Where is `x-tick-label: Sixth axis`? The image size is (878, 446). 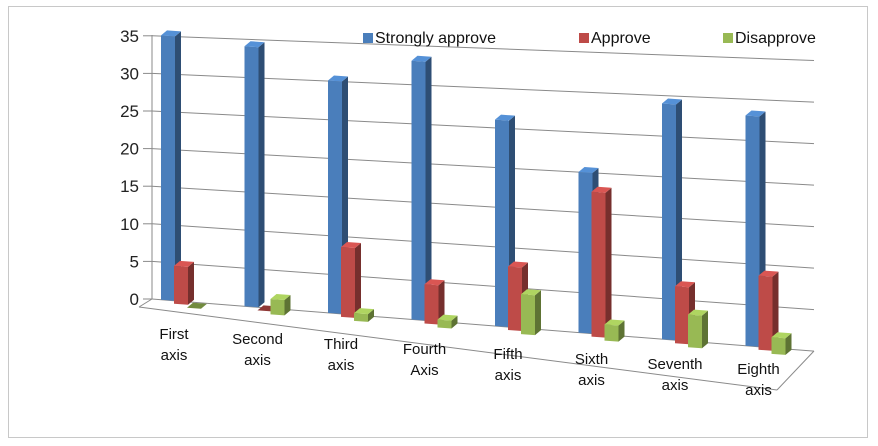 x-tick-label: Sixth axis is located at coordinates (591, 370).